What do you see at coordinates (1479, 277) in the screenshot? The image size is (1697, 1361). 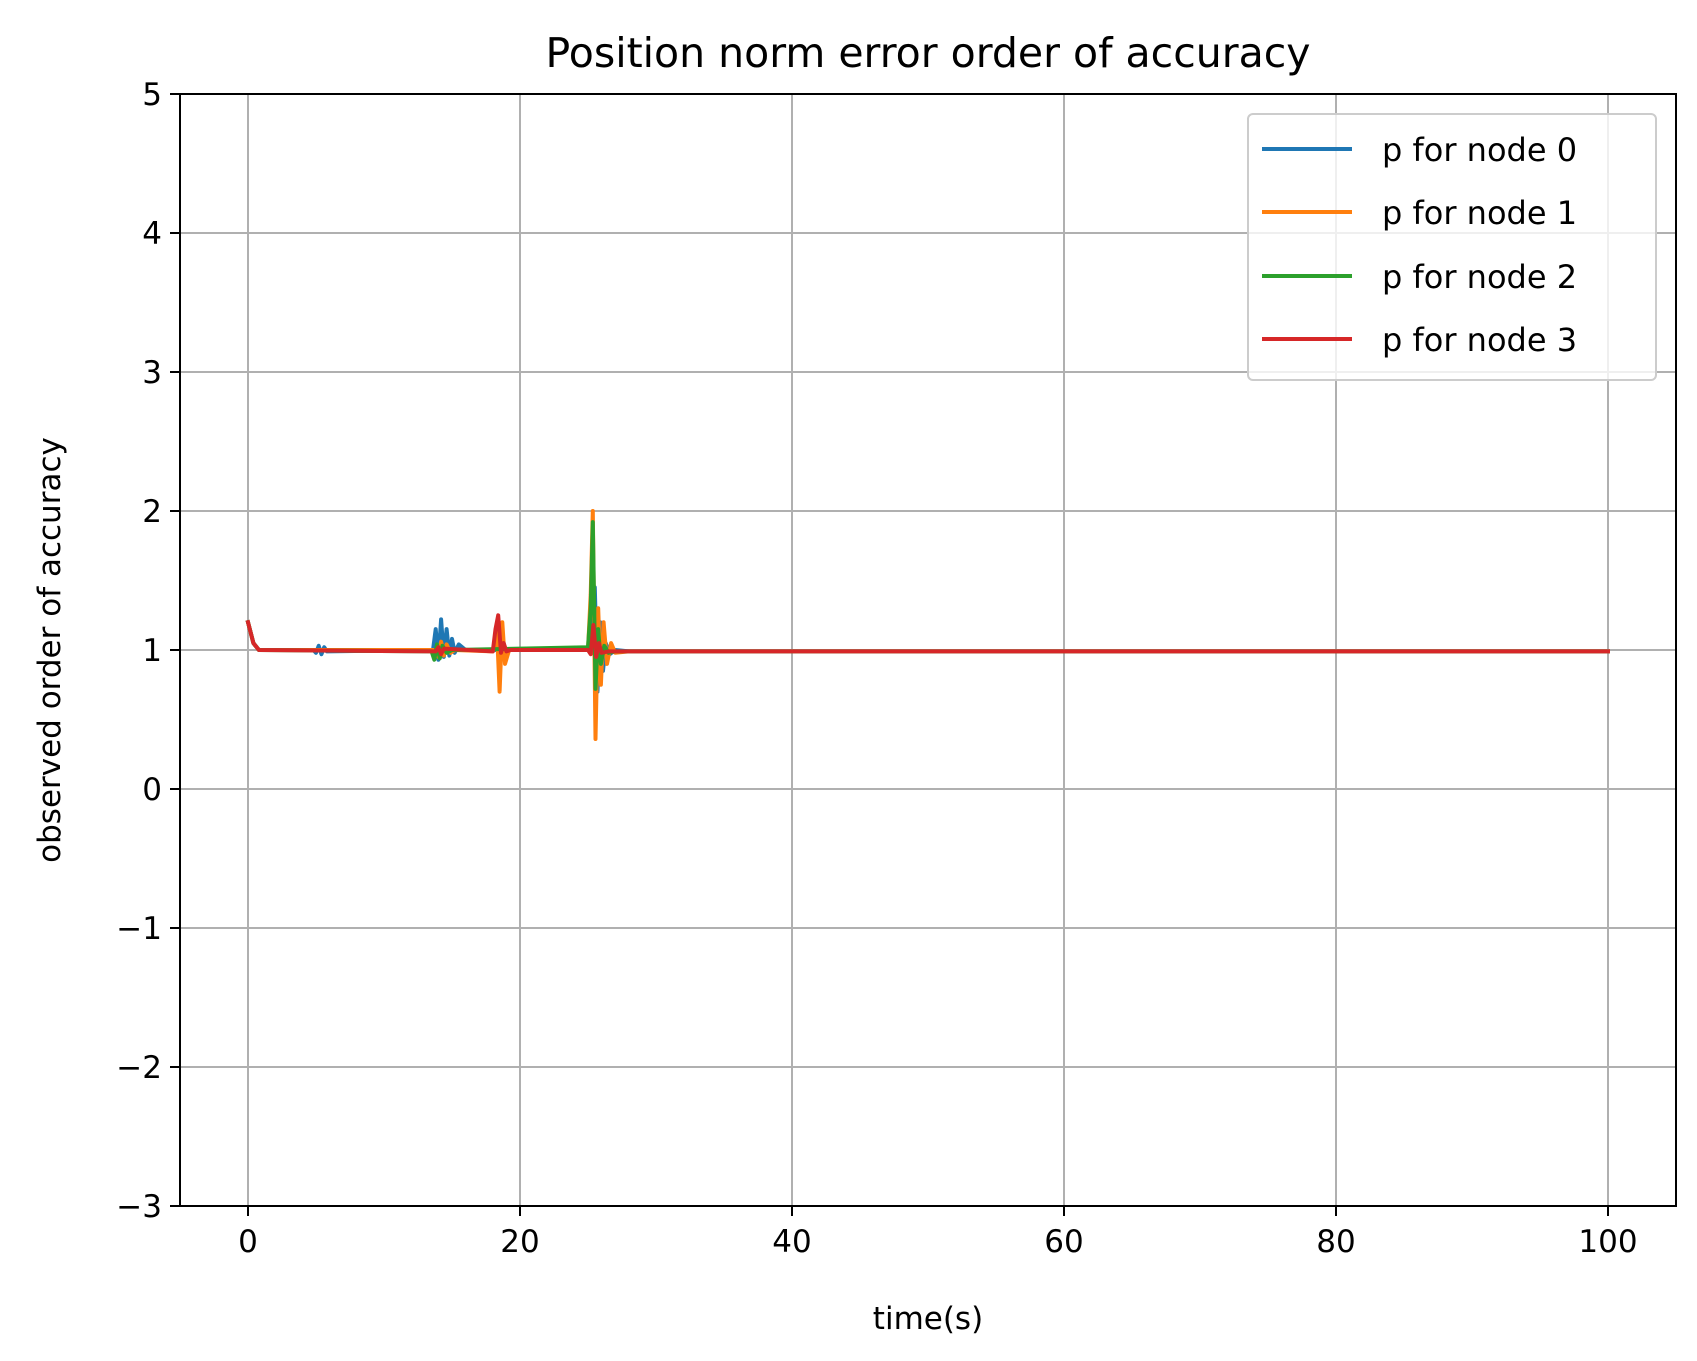 I see `legend-label-node-2: p for node 2` at bounding box center [1479, 277].